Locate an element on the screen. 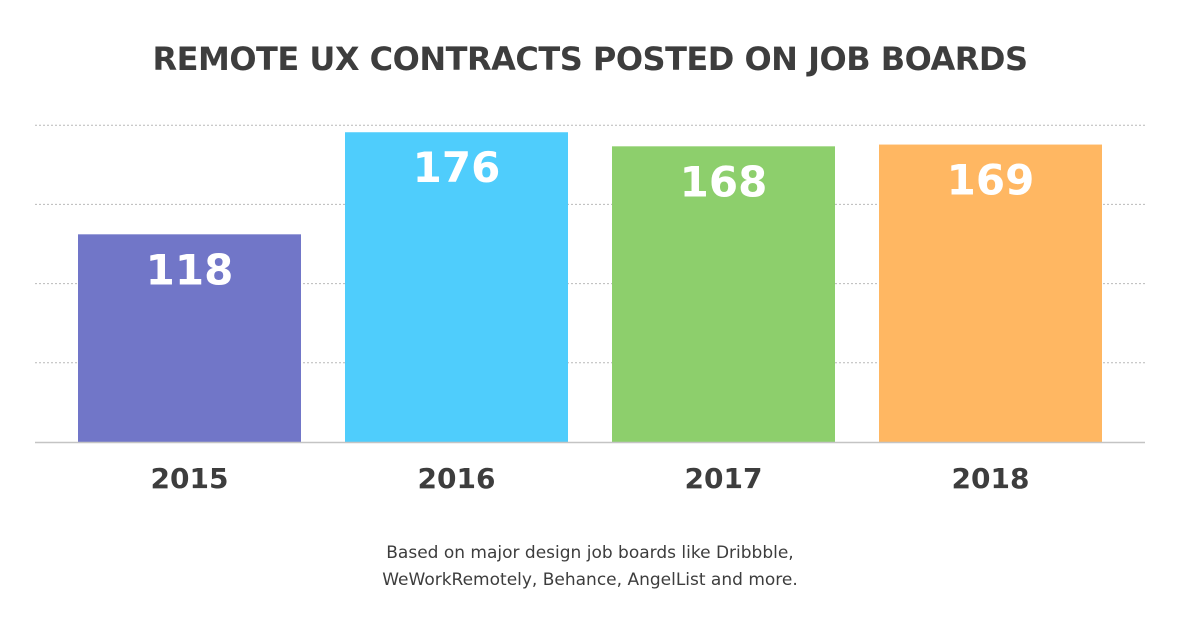 The width and height of the screenshot is (1200, 630). bar-value-label-2017: 168 is located at coordinates (724, 181).